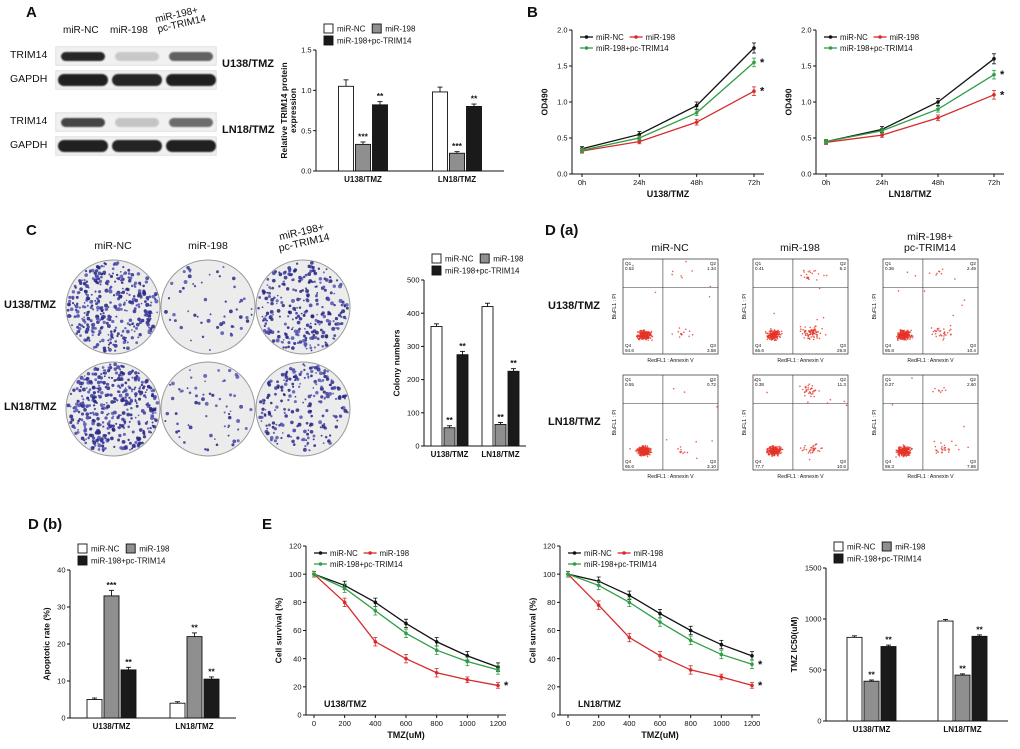  I want to click on svg-text: Q1, so click(758, 263).